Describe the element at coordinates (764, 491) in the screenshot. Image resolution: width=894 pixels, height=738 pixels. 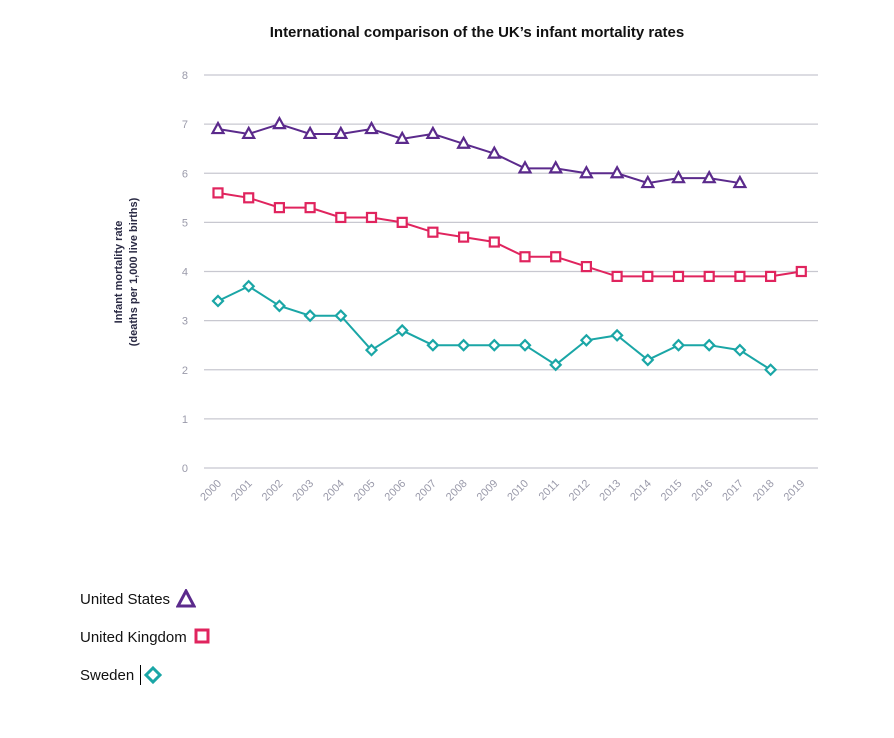
I see `x-tick-label: 2018` at that location.